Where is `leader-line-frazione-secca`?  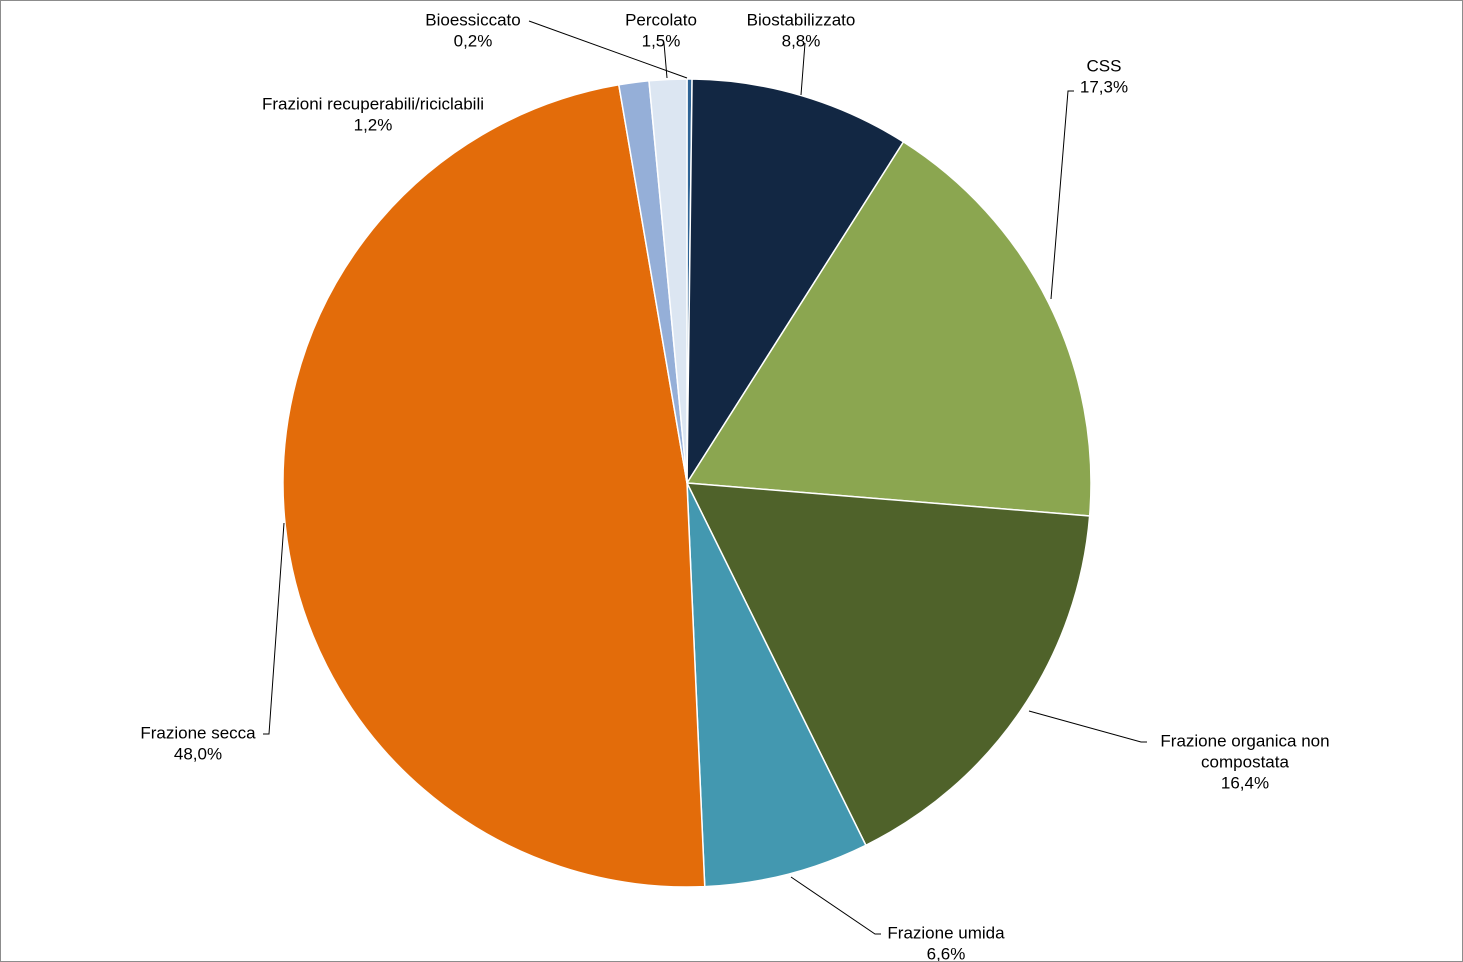 leader-line-frazione-secca is located at coordinates (274, 628).